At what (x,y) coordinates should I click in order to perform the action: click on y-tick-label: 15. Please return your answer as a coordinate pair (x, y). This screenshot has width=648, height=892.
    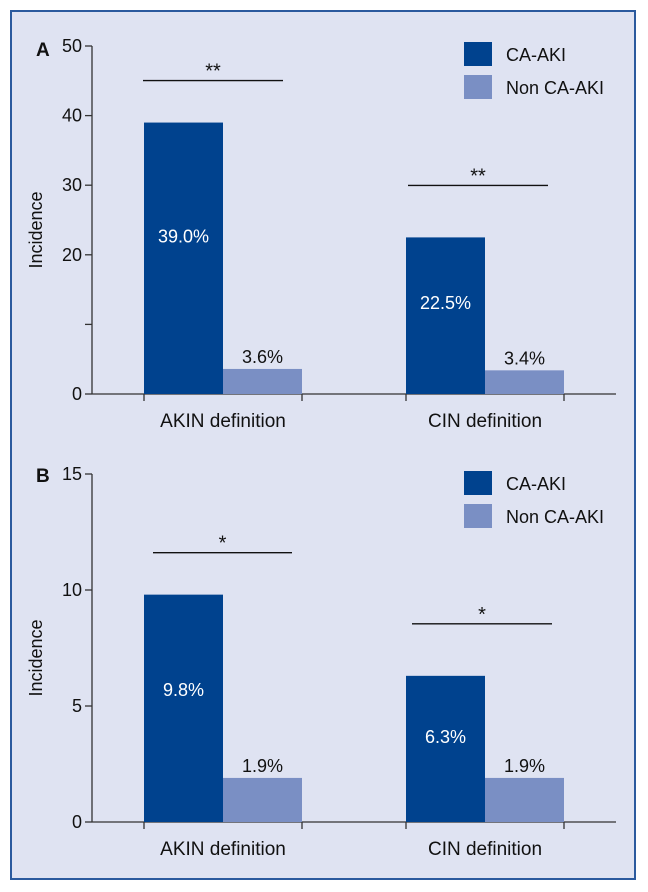
    Looking at the image, I should click on (72, 474).